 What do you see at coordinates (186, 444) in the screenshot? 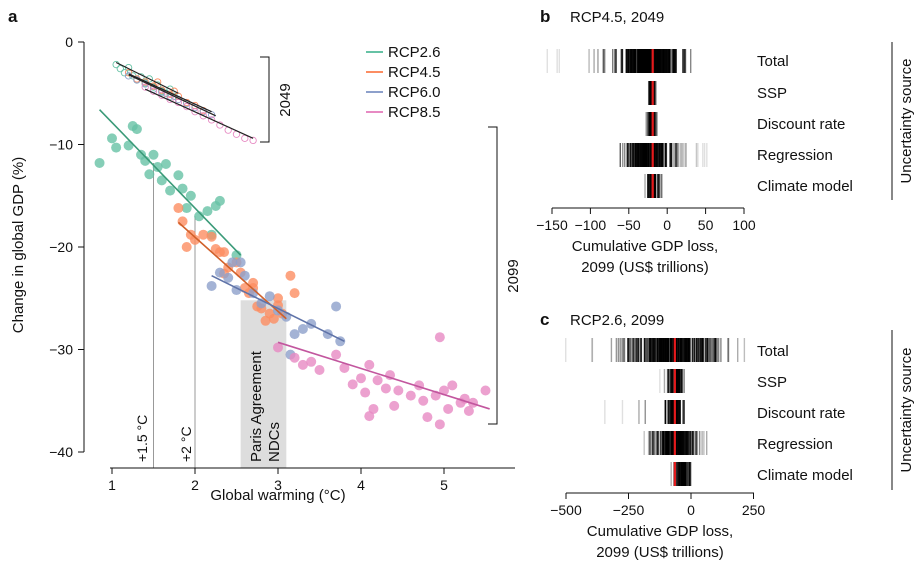
I see `label-plus-2: +2 °C` at bounding box center [186, 444].